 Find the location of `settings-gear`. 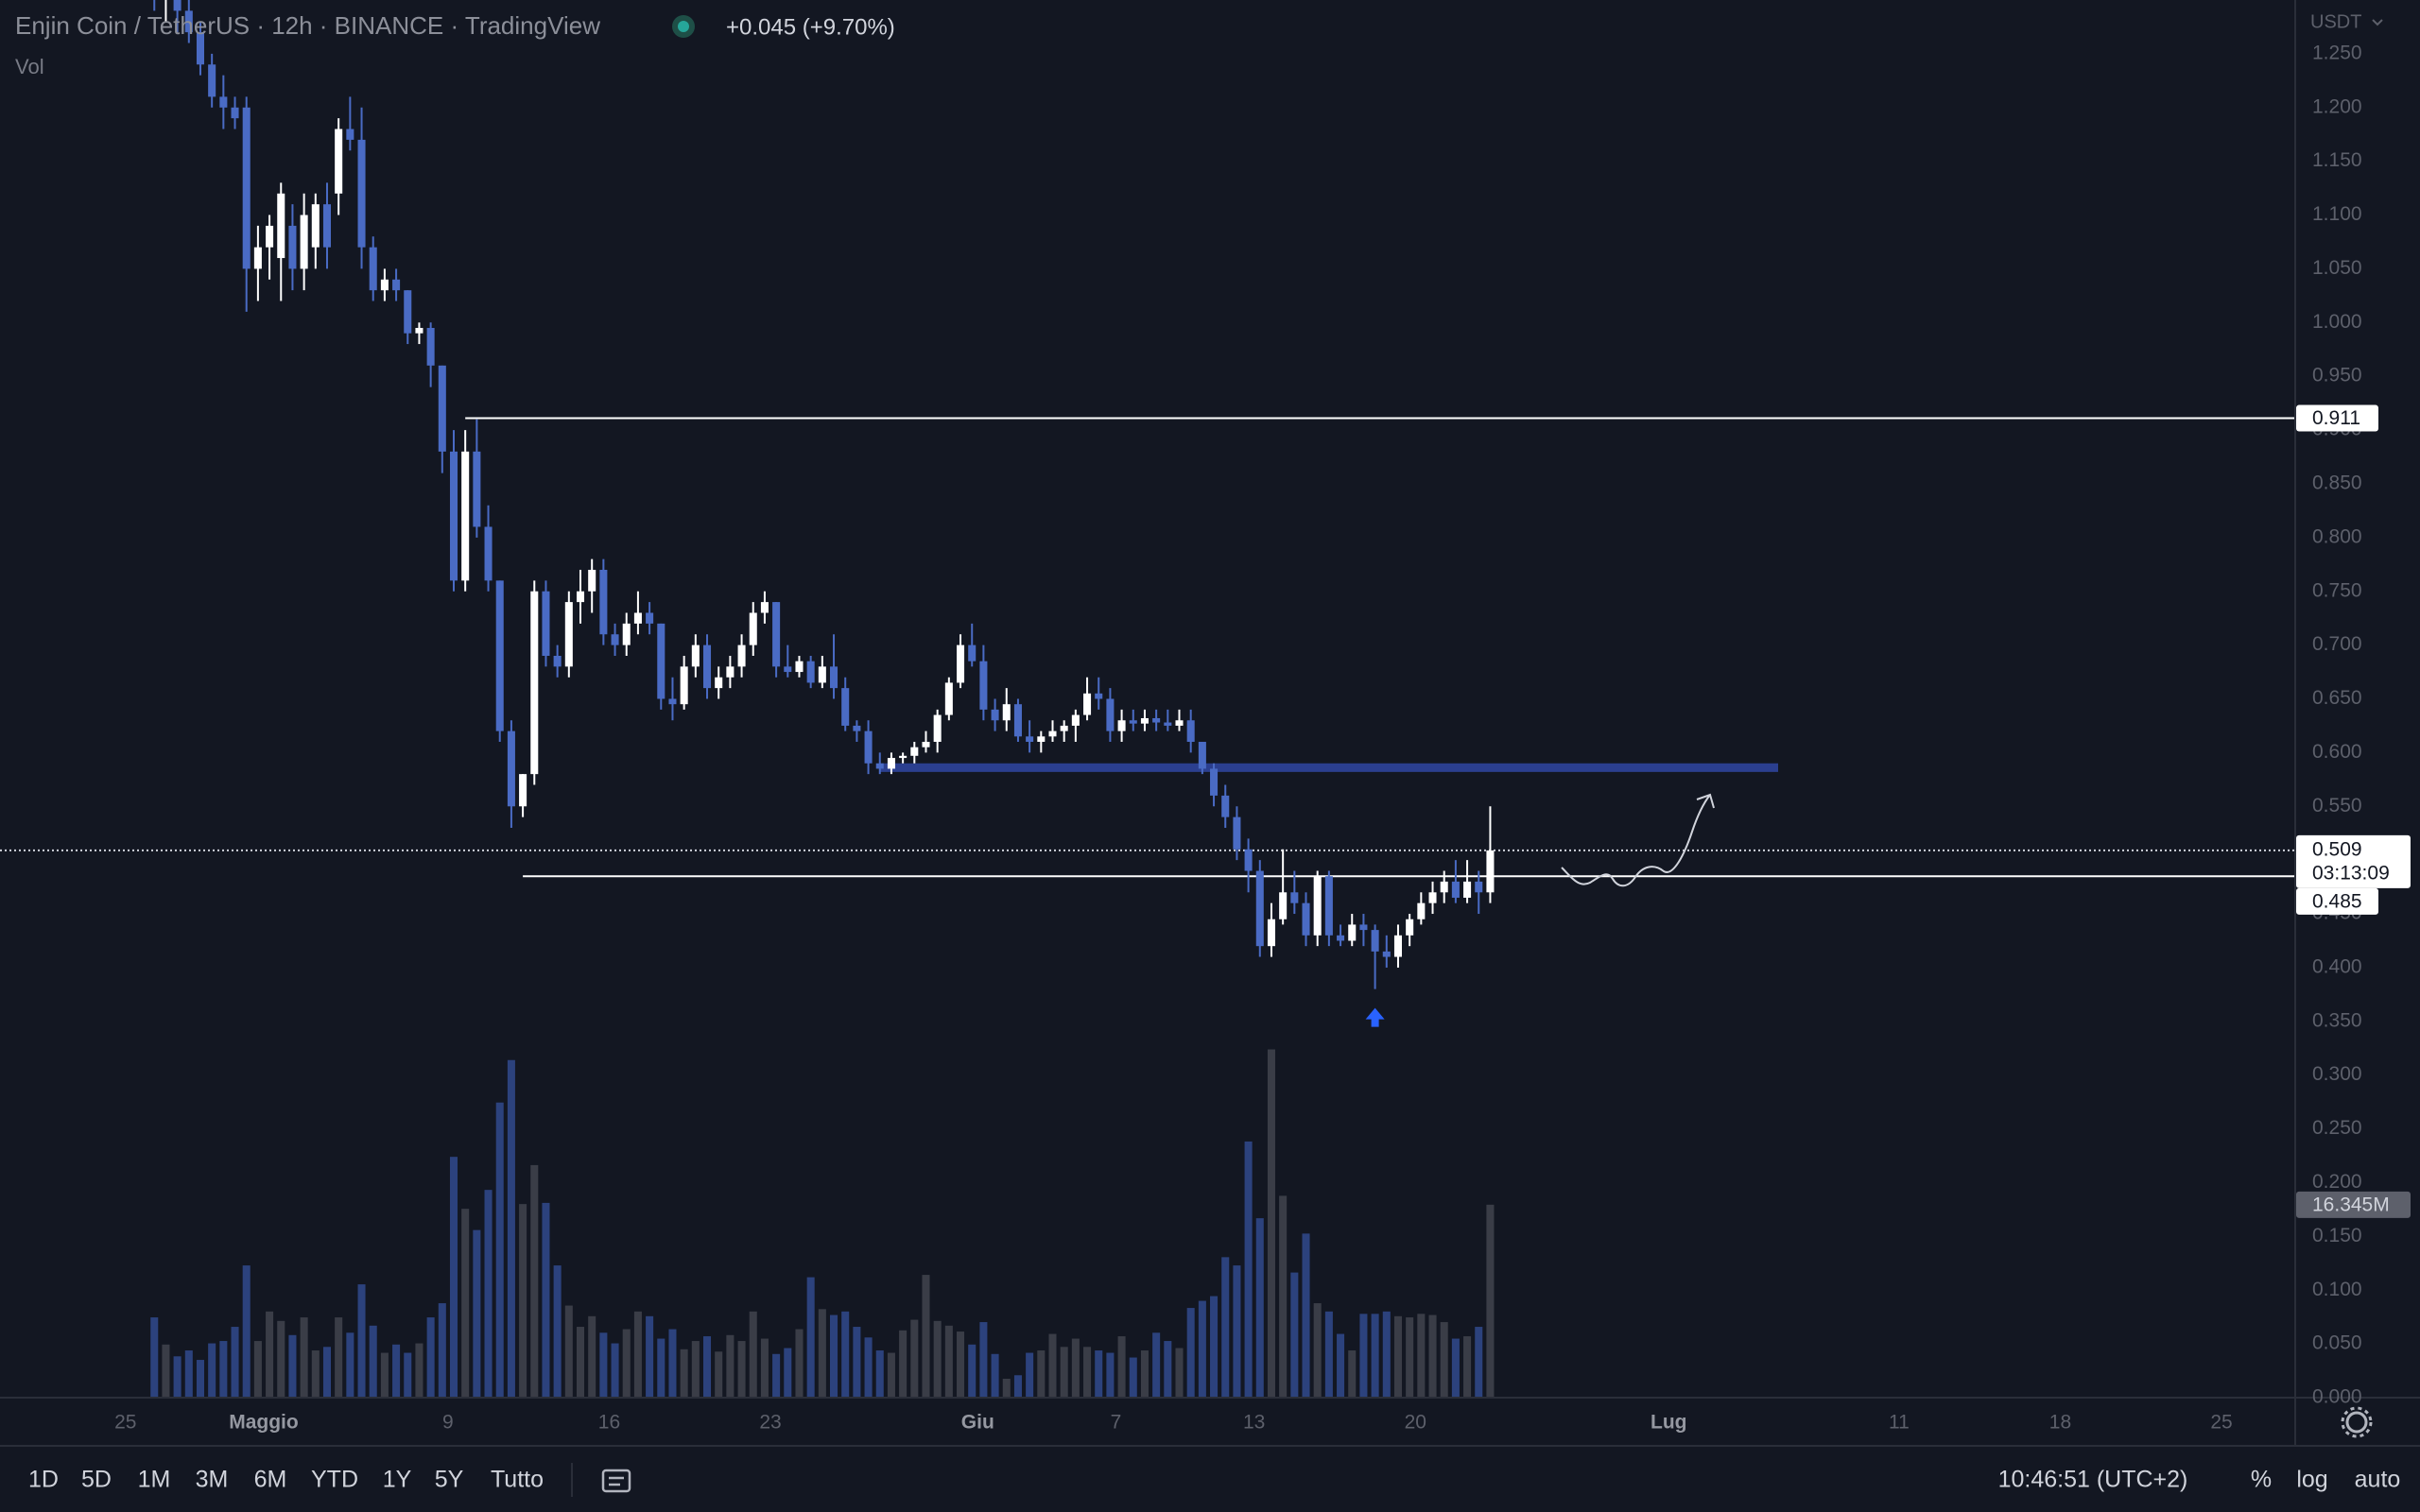

settings-gear is located at coordinates (2356, 1422).